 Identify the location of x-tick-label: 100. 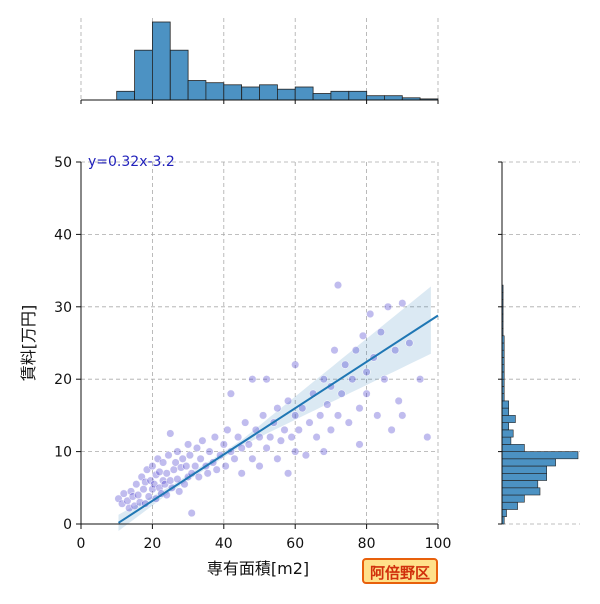
(438, 544).